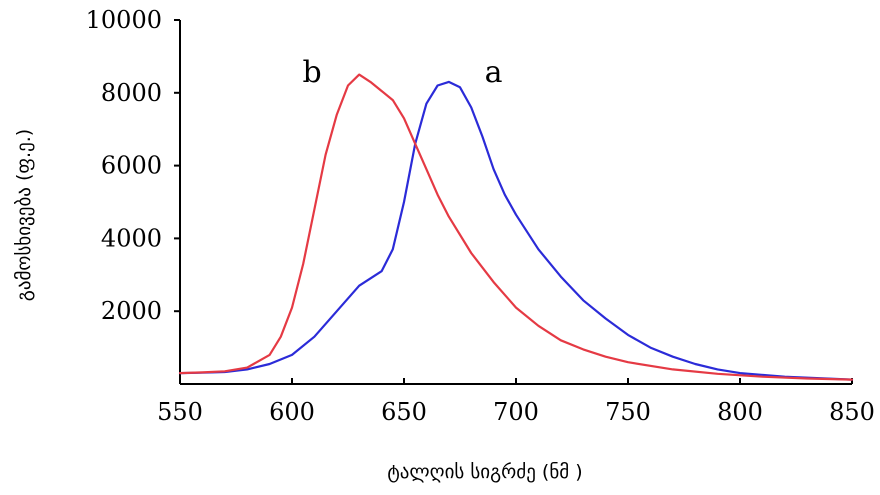 The height and width of the screenshot is (495, 880). I want to click on y-tick-label: 6000, so click(131, 166).